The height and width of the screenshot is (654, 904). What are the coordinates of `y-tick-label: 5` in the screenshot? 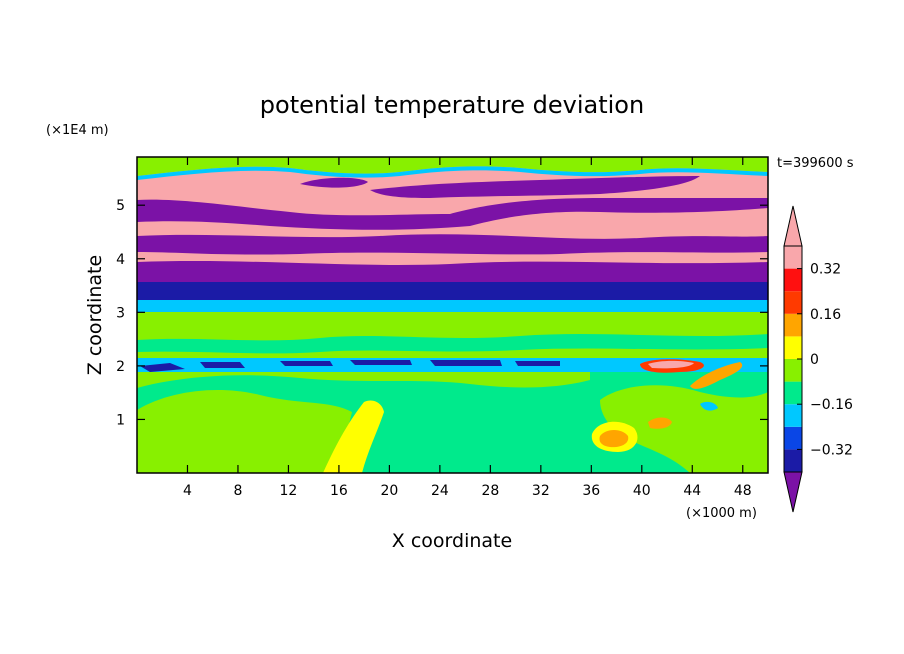 It's located at (120, 206).